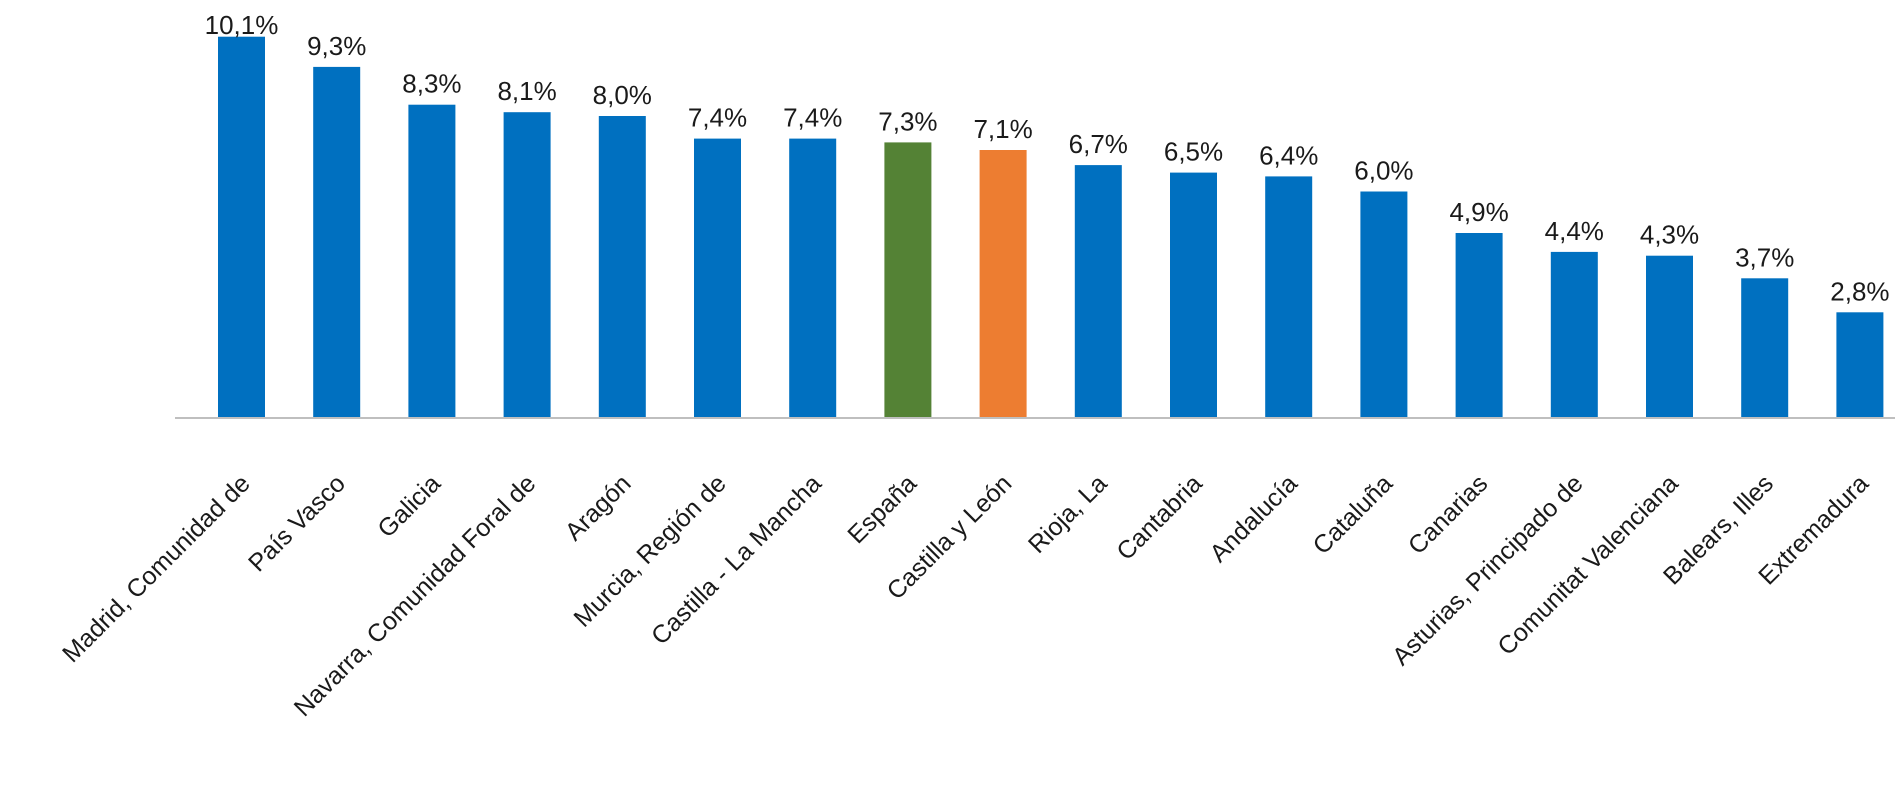 The height and width of the screenshot is (800, 1900). I want to click on category-label-canarias: Canarias, so click(1448, 514).